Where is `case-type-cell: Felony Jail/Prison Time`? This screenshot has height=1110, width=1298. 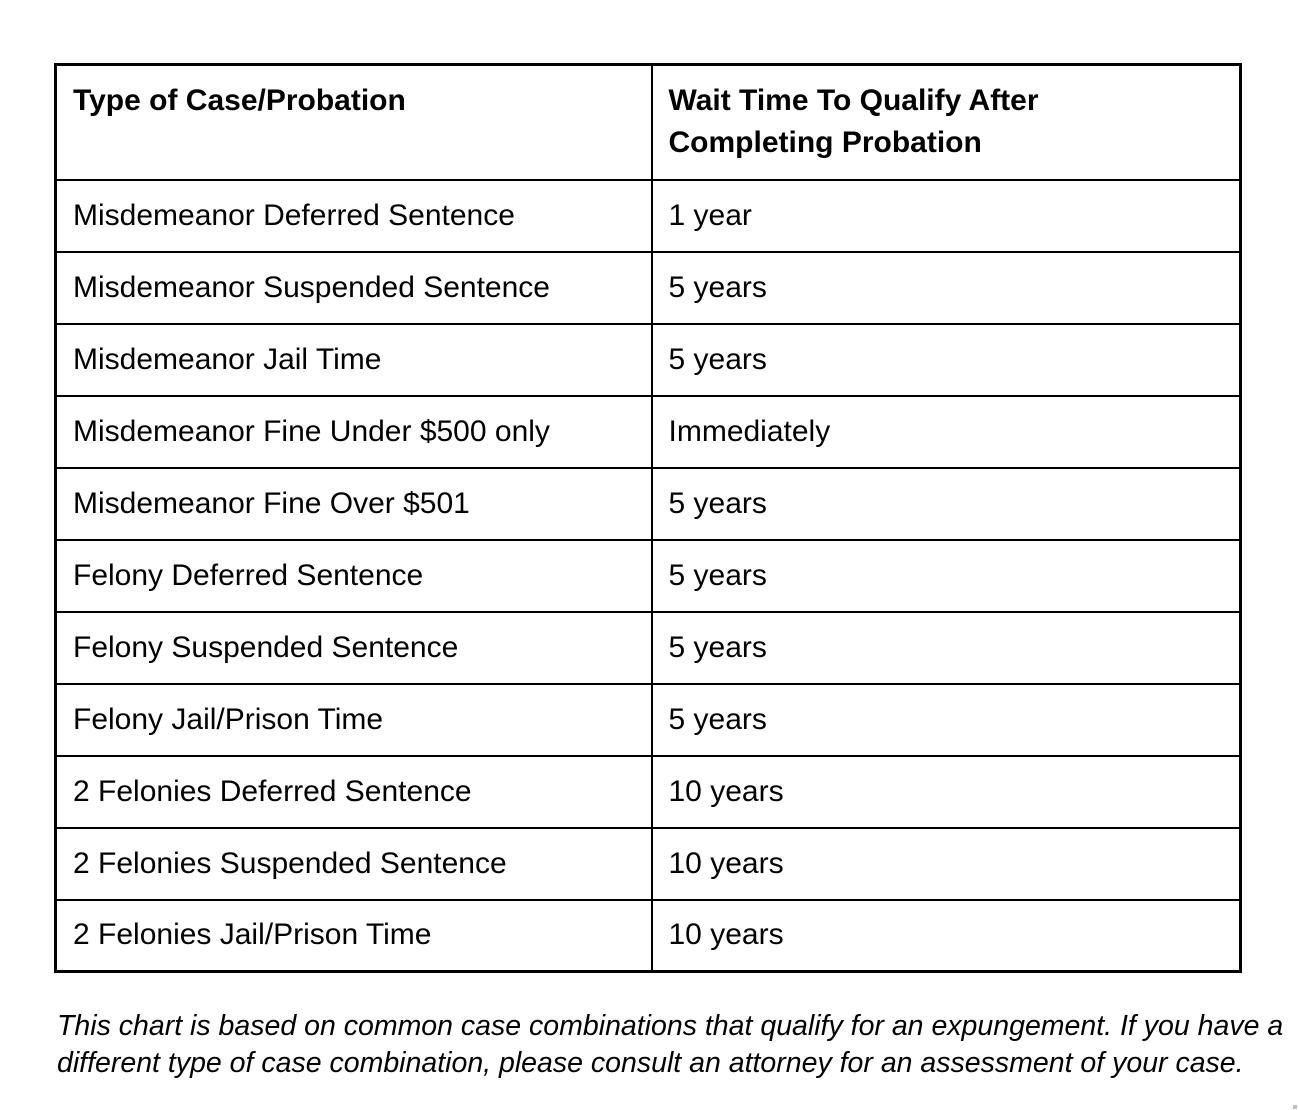 case-type-cell: Felony Jail/Prison Time is located at coordinates (353, 719).